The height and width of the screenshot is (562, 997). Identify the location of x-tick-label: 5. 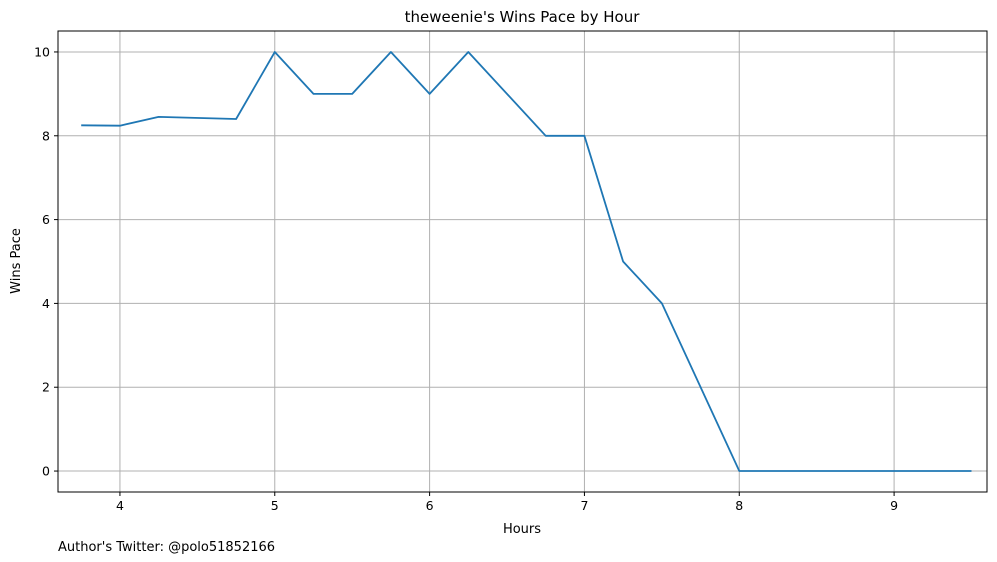
(275, 505).